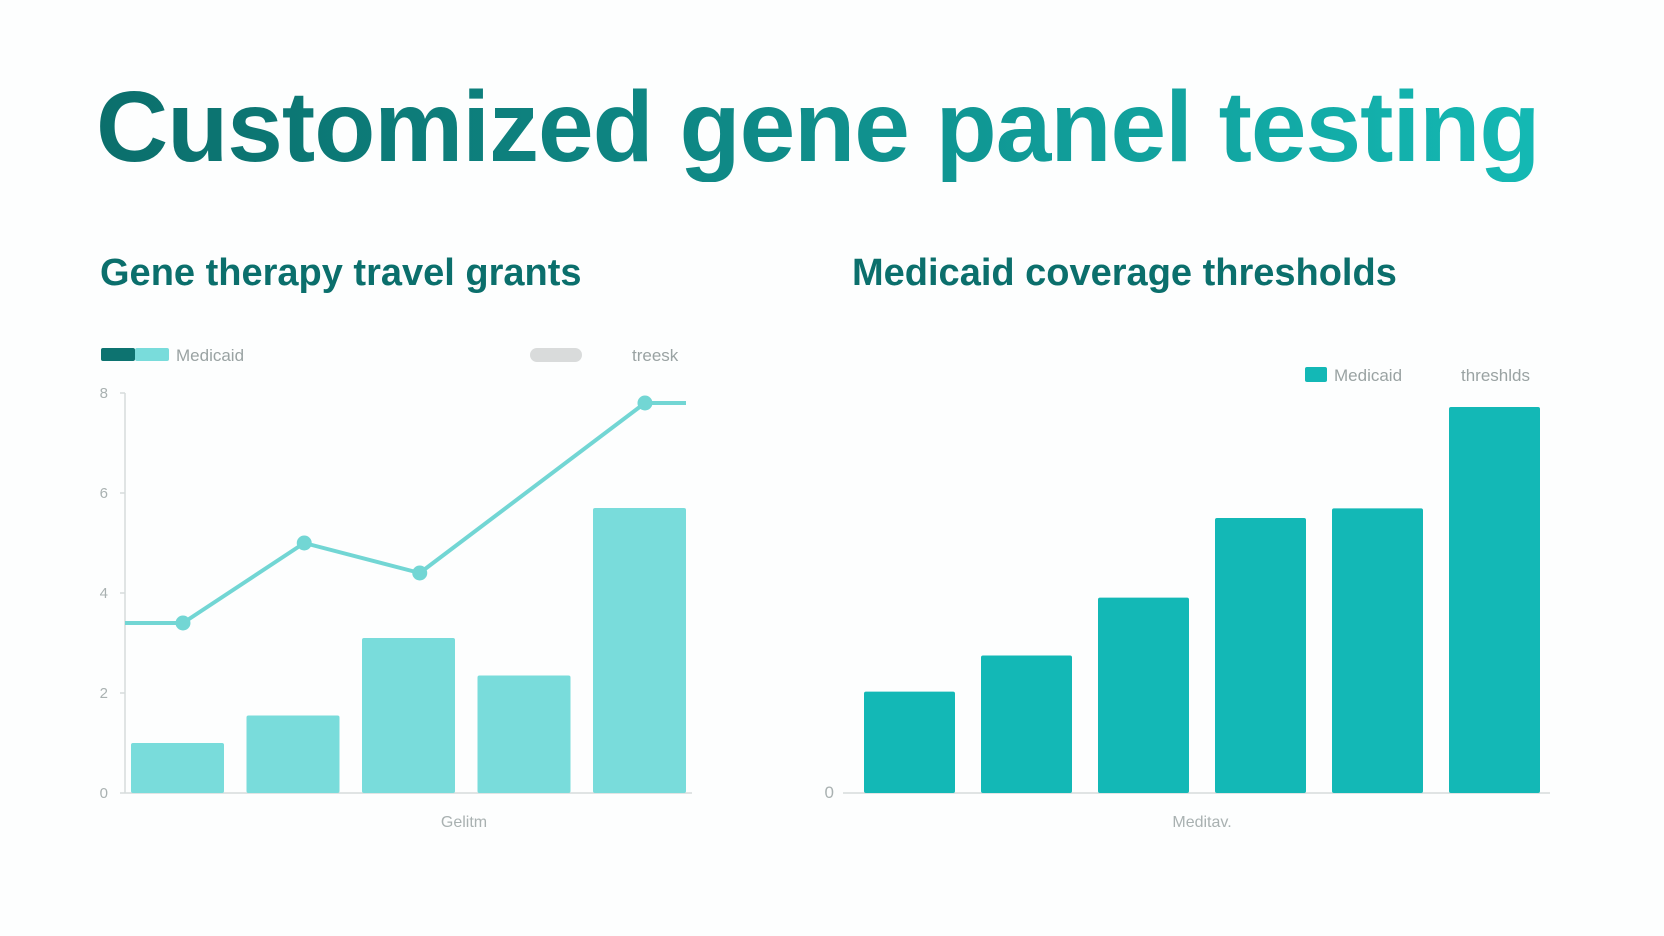 The height and width of the screenshot is (936, 1664). Describe the element at coordinates (655, 355) in the screenshot. I see `left-legend-label-treesk: treesk` at that location.